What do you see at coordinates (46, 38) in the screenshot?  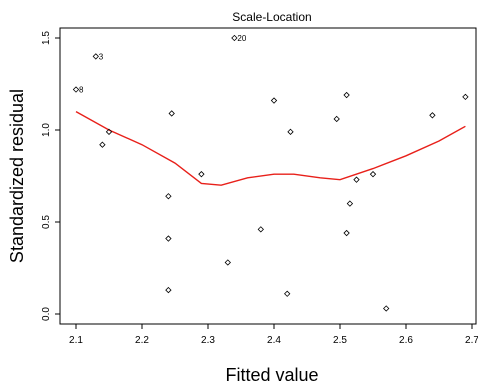 I see `y-tick-label: 1.5` at bounding box center [46, 38].